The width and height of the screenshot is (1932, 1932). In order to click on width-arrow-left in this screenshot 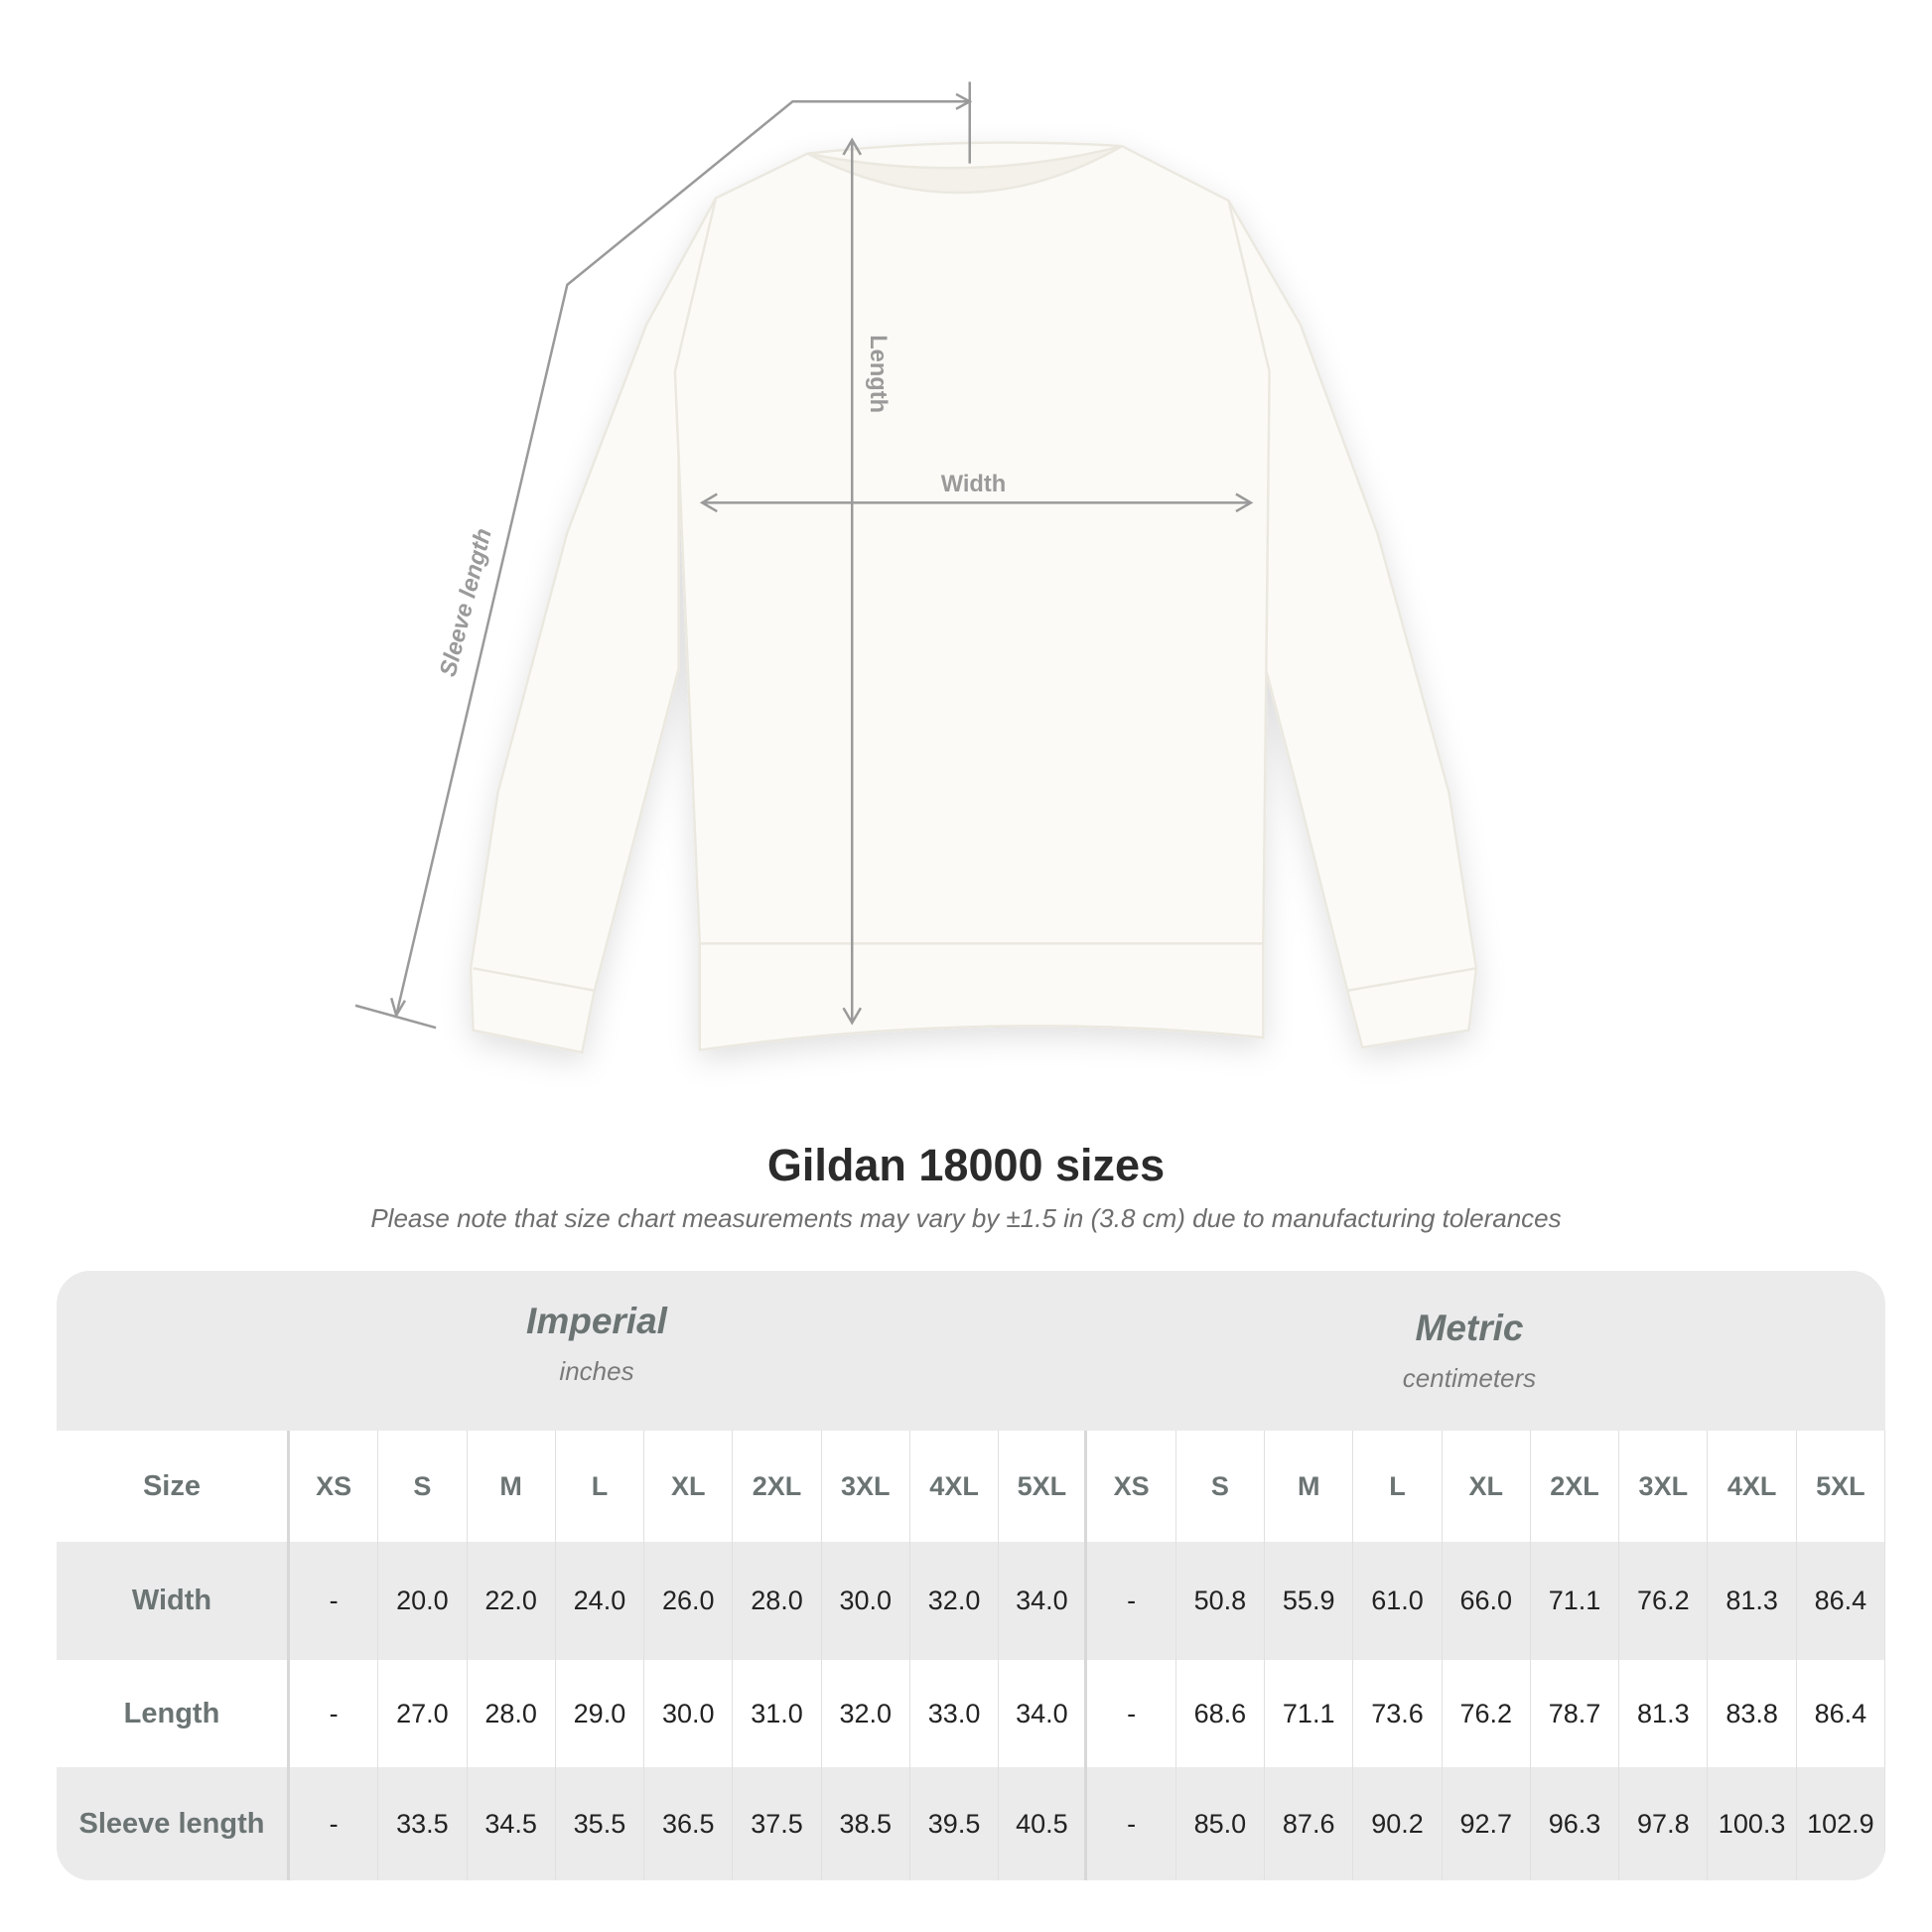, I will do `click(708, 503)`.